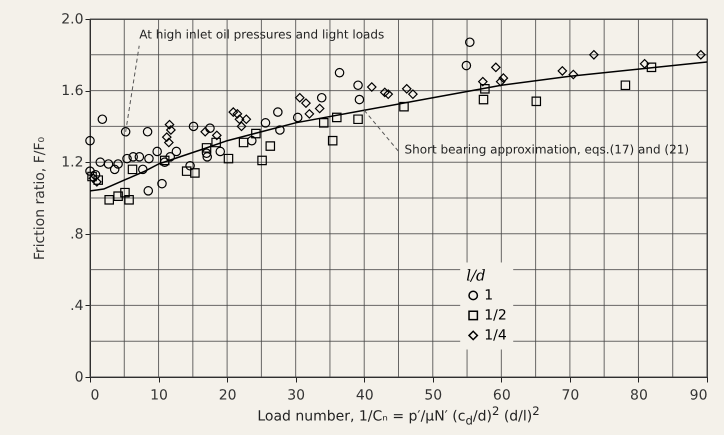  What do you see at coordinates (159, 396) in the screenshot?
I see `x-tick-label: 10` at bounding box center [159, 396].